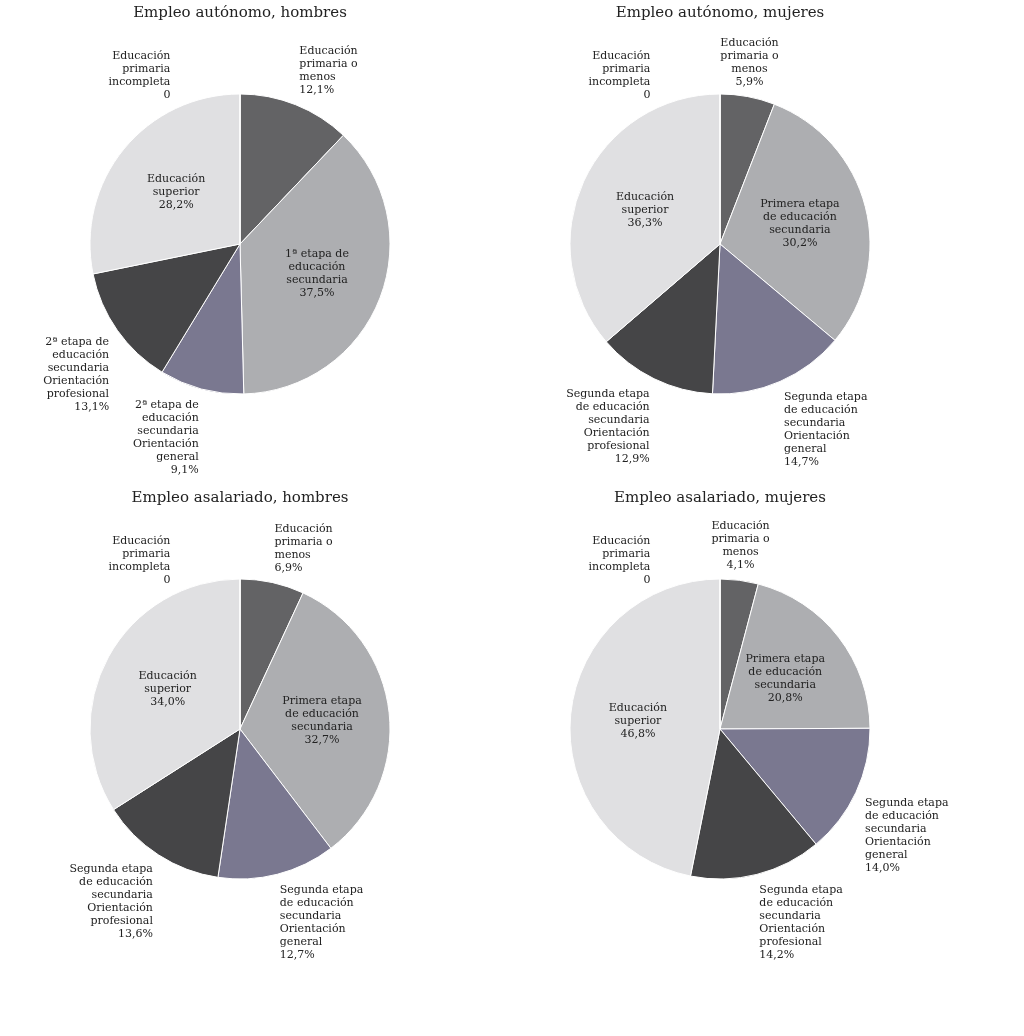 This screenshot has width=1024, height=1036. What do you see at coordinates (240, 497) in the screenshot?
I see `chart-title: Empleo asalariado, hombres` at bounding box center [240, 497].